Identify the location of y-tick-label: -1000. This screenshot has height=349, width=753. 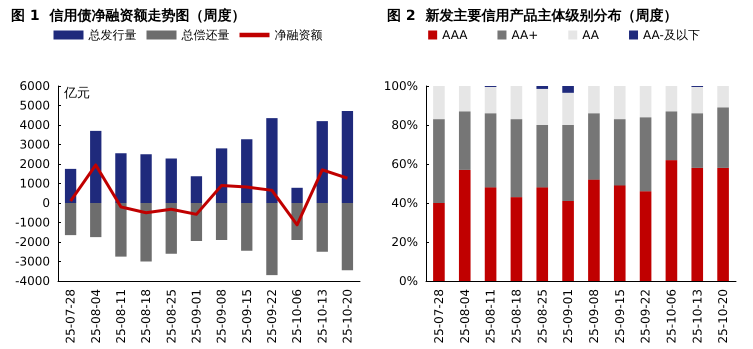
(32, 223).